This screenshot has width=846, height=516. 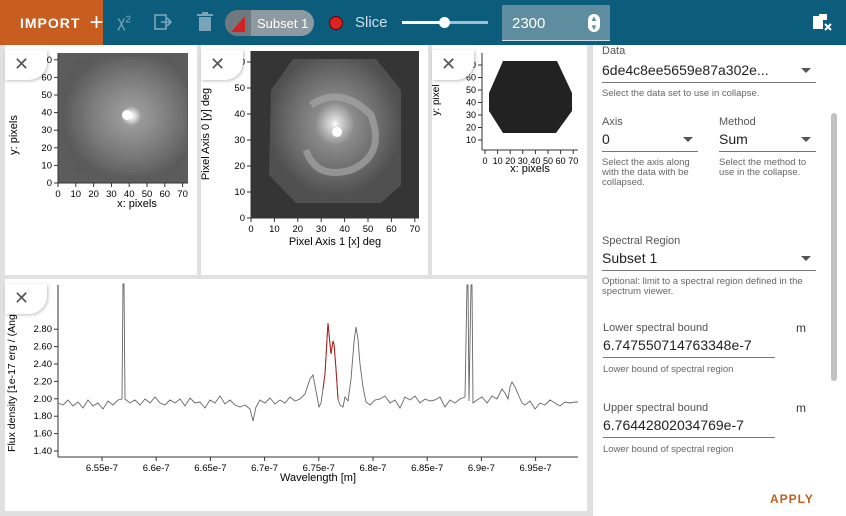 I want to click on spectrum-x-tick-label: 6.95e-7, so click(x=535, y=468).